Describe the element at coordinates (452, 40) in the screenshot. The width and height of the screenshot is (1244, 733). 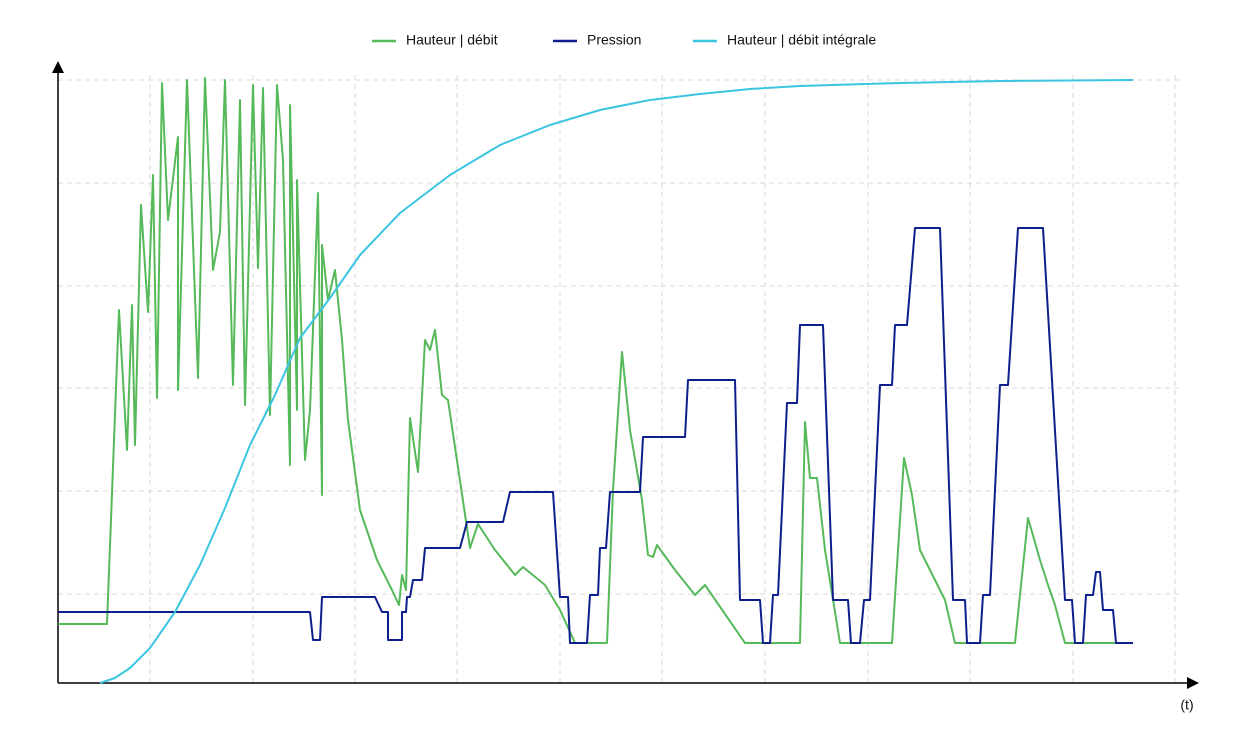
I see `legend-label: Hauteur | débit` at that location.